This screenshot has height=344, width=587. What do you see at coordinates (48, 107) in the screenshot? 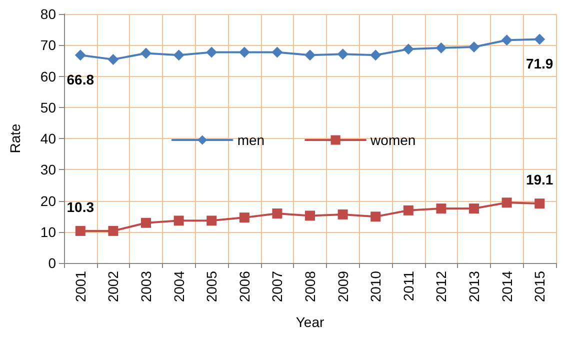
I see `y-tick-label: 50` at bounding box center [48, 107].